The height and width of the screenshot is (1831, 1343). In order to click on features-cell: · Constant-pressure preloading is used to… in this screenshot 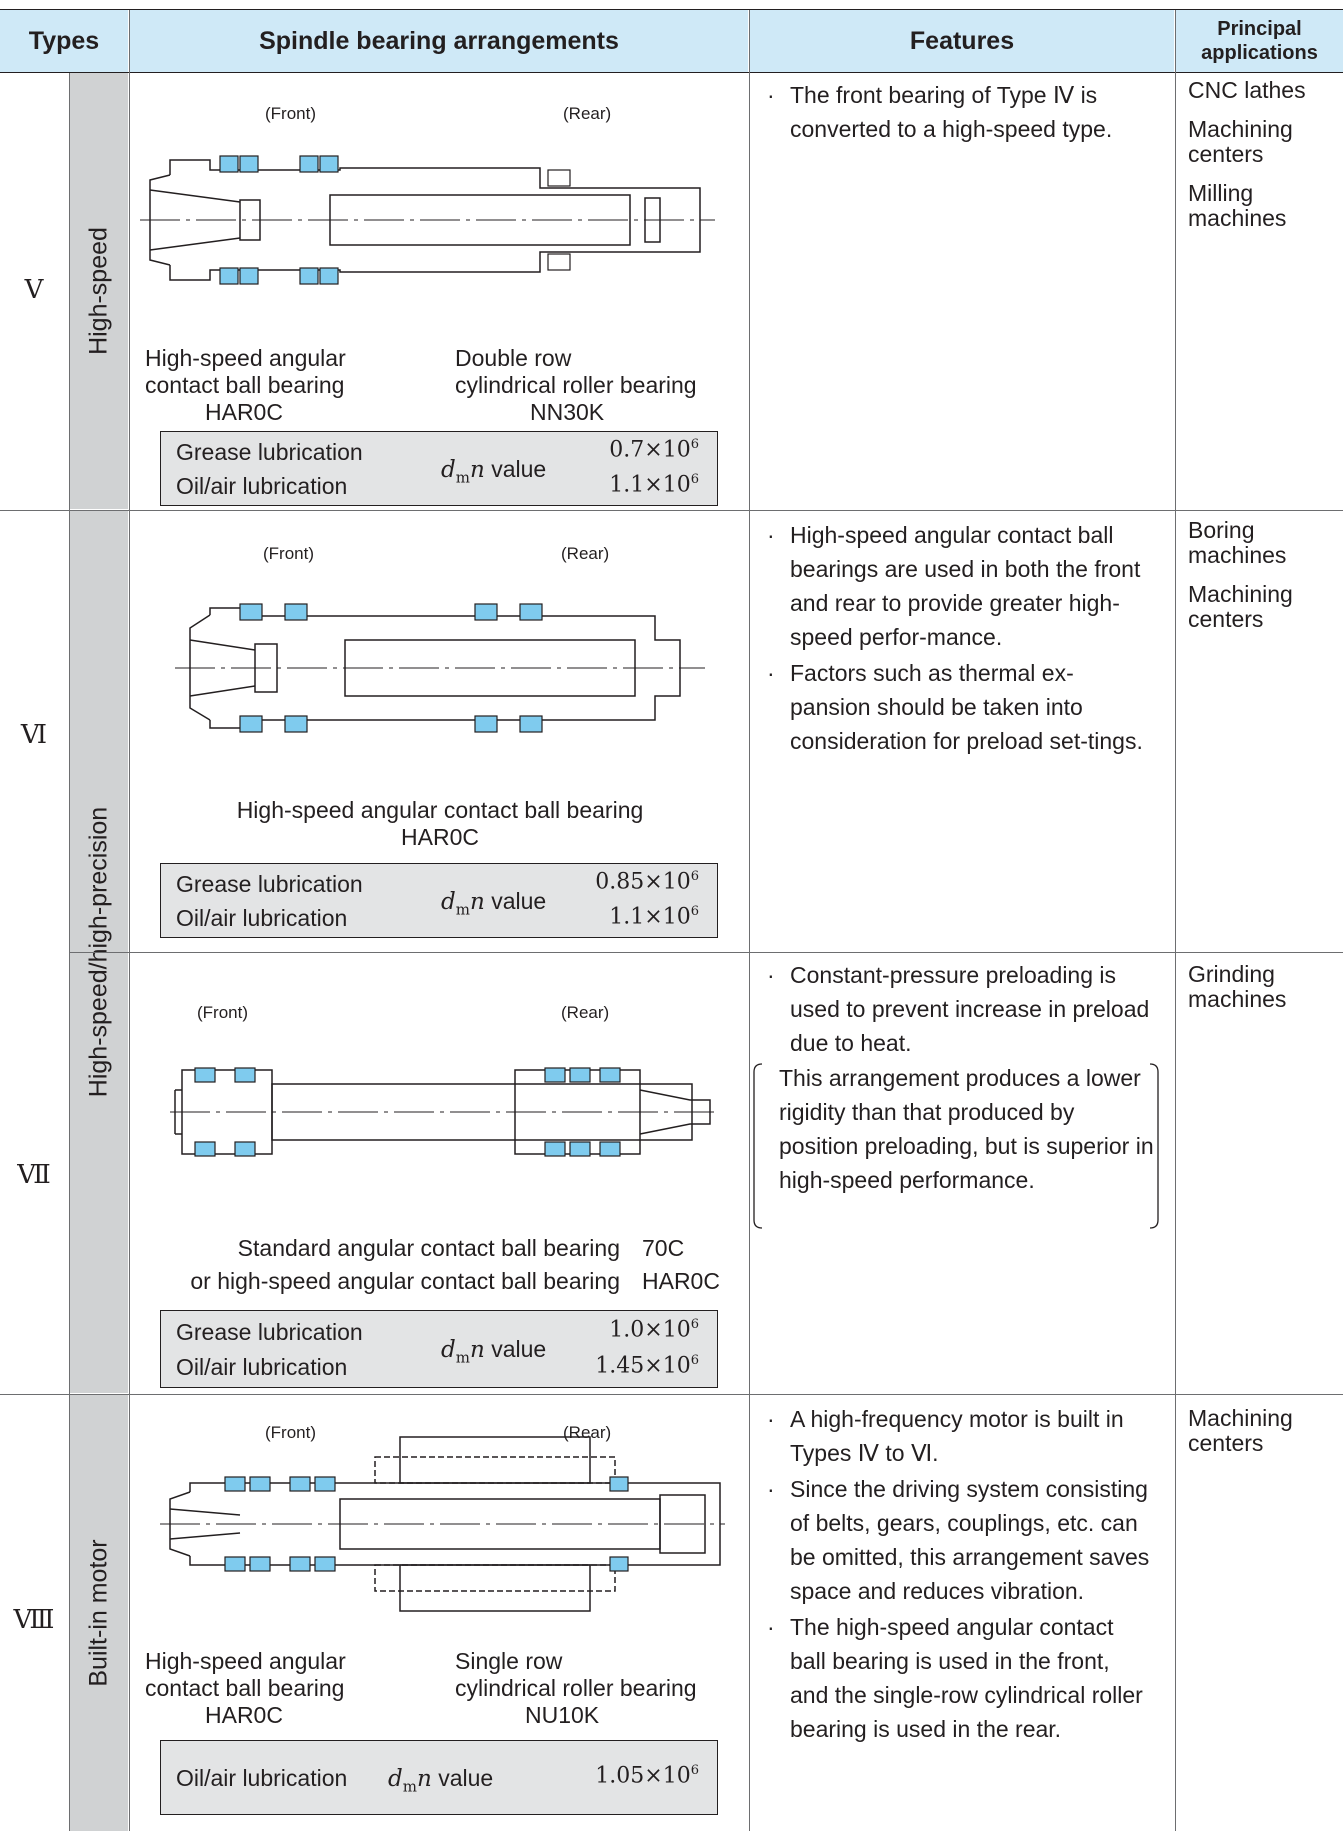, I will do `click(955, 1010)`.